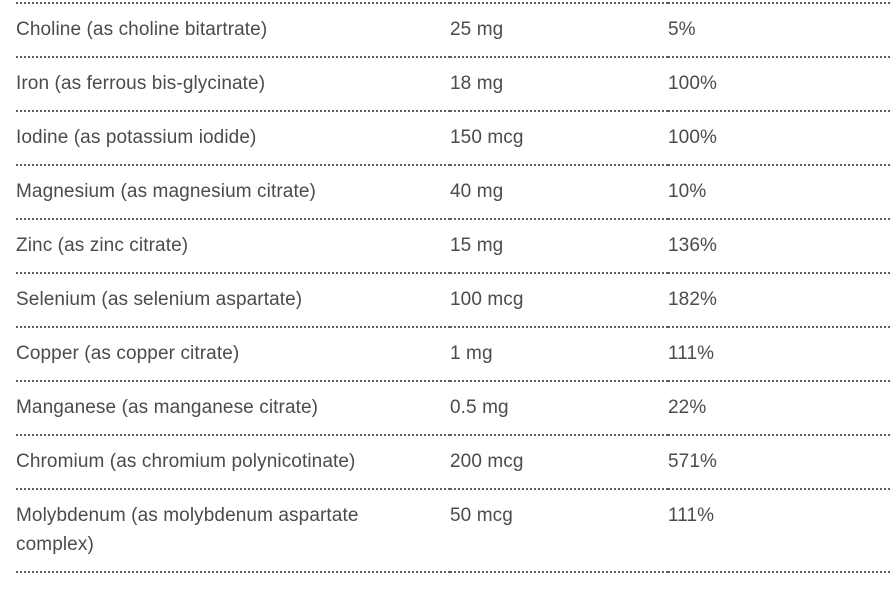 This screenshot has height=608, width=890. Describe the element at coordinates (559, 246) in the screenshot. I see `cell-amount: 15 mg` at that location.